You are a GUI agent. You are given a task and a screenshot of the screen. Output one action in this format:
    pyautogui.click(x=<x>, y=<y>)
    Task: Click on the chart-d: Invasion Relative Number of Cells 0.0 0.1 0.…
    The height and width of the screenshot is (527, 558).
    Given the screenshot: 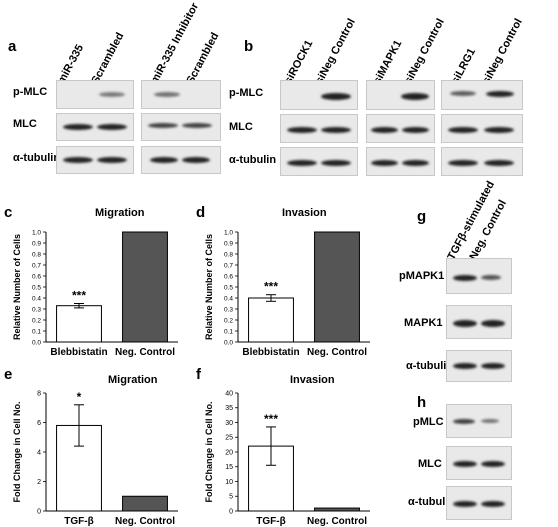 What is the action you would take?
    pyautogui.click(x=287, y=282)
    